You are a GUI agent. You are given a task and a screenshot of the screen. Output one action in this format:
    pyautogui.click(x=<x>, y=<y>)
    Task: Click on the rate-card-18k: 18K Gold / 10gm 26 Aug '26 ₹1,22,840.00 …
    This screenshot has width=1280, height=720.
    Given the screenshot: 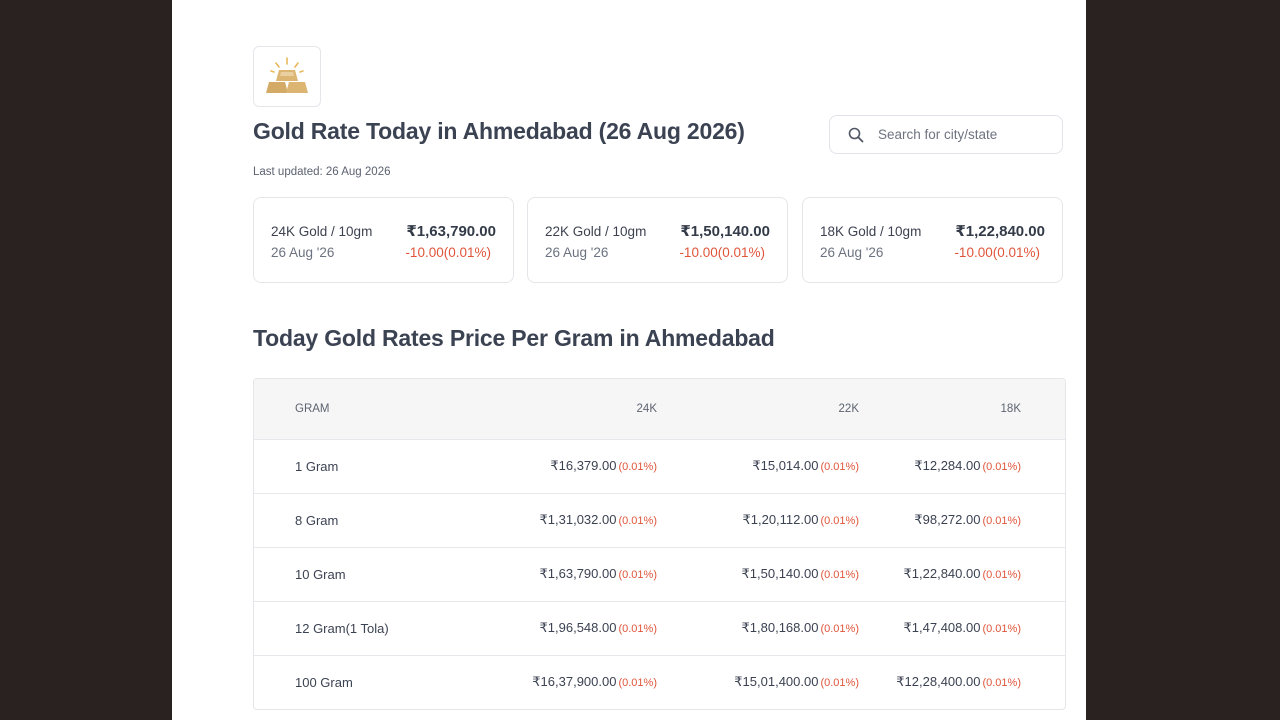 What is the action you would take?
    pyautogui.click(x=932, y=240)
    